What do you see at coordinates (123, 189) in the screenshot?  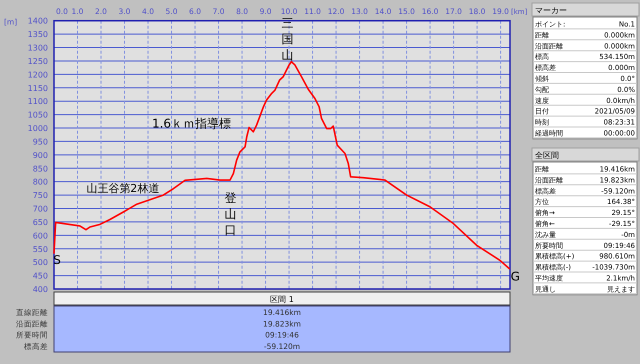 I see `annotation: 山王谷第2林道` at bounding box center [123, 189].